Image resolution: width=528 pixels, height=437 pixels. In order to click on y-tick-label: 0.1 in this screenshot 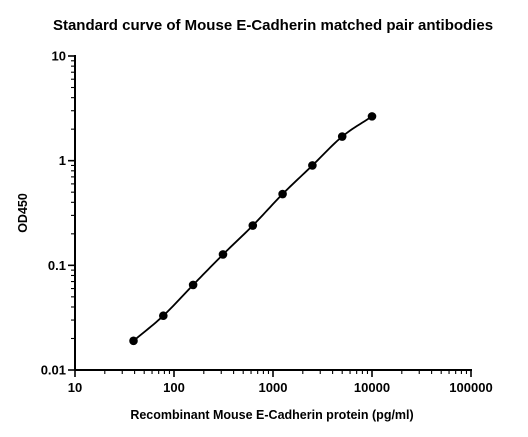, I will do `click(57, 265)`.